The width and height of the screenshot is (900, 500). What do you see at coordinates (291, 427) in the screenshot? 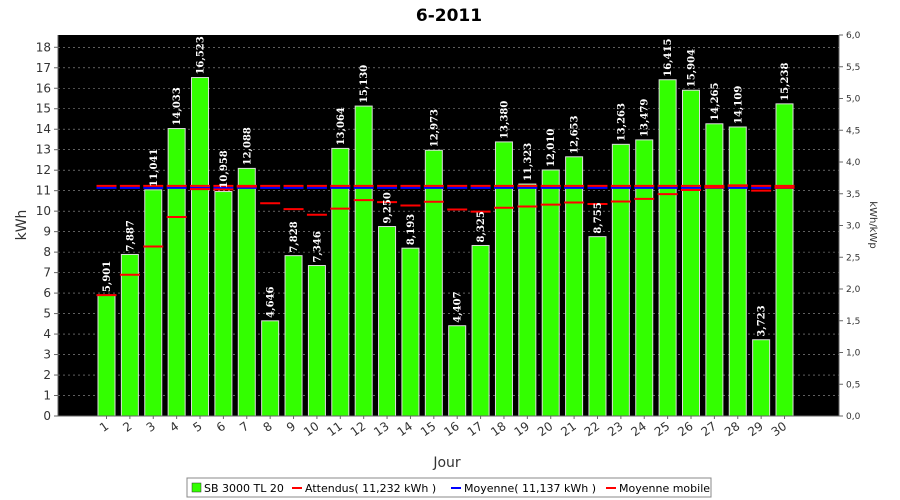
I see `x-tick-label: 9` at bounding box center [291, 427].